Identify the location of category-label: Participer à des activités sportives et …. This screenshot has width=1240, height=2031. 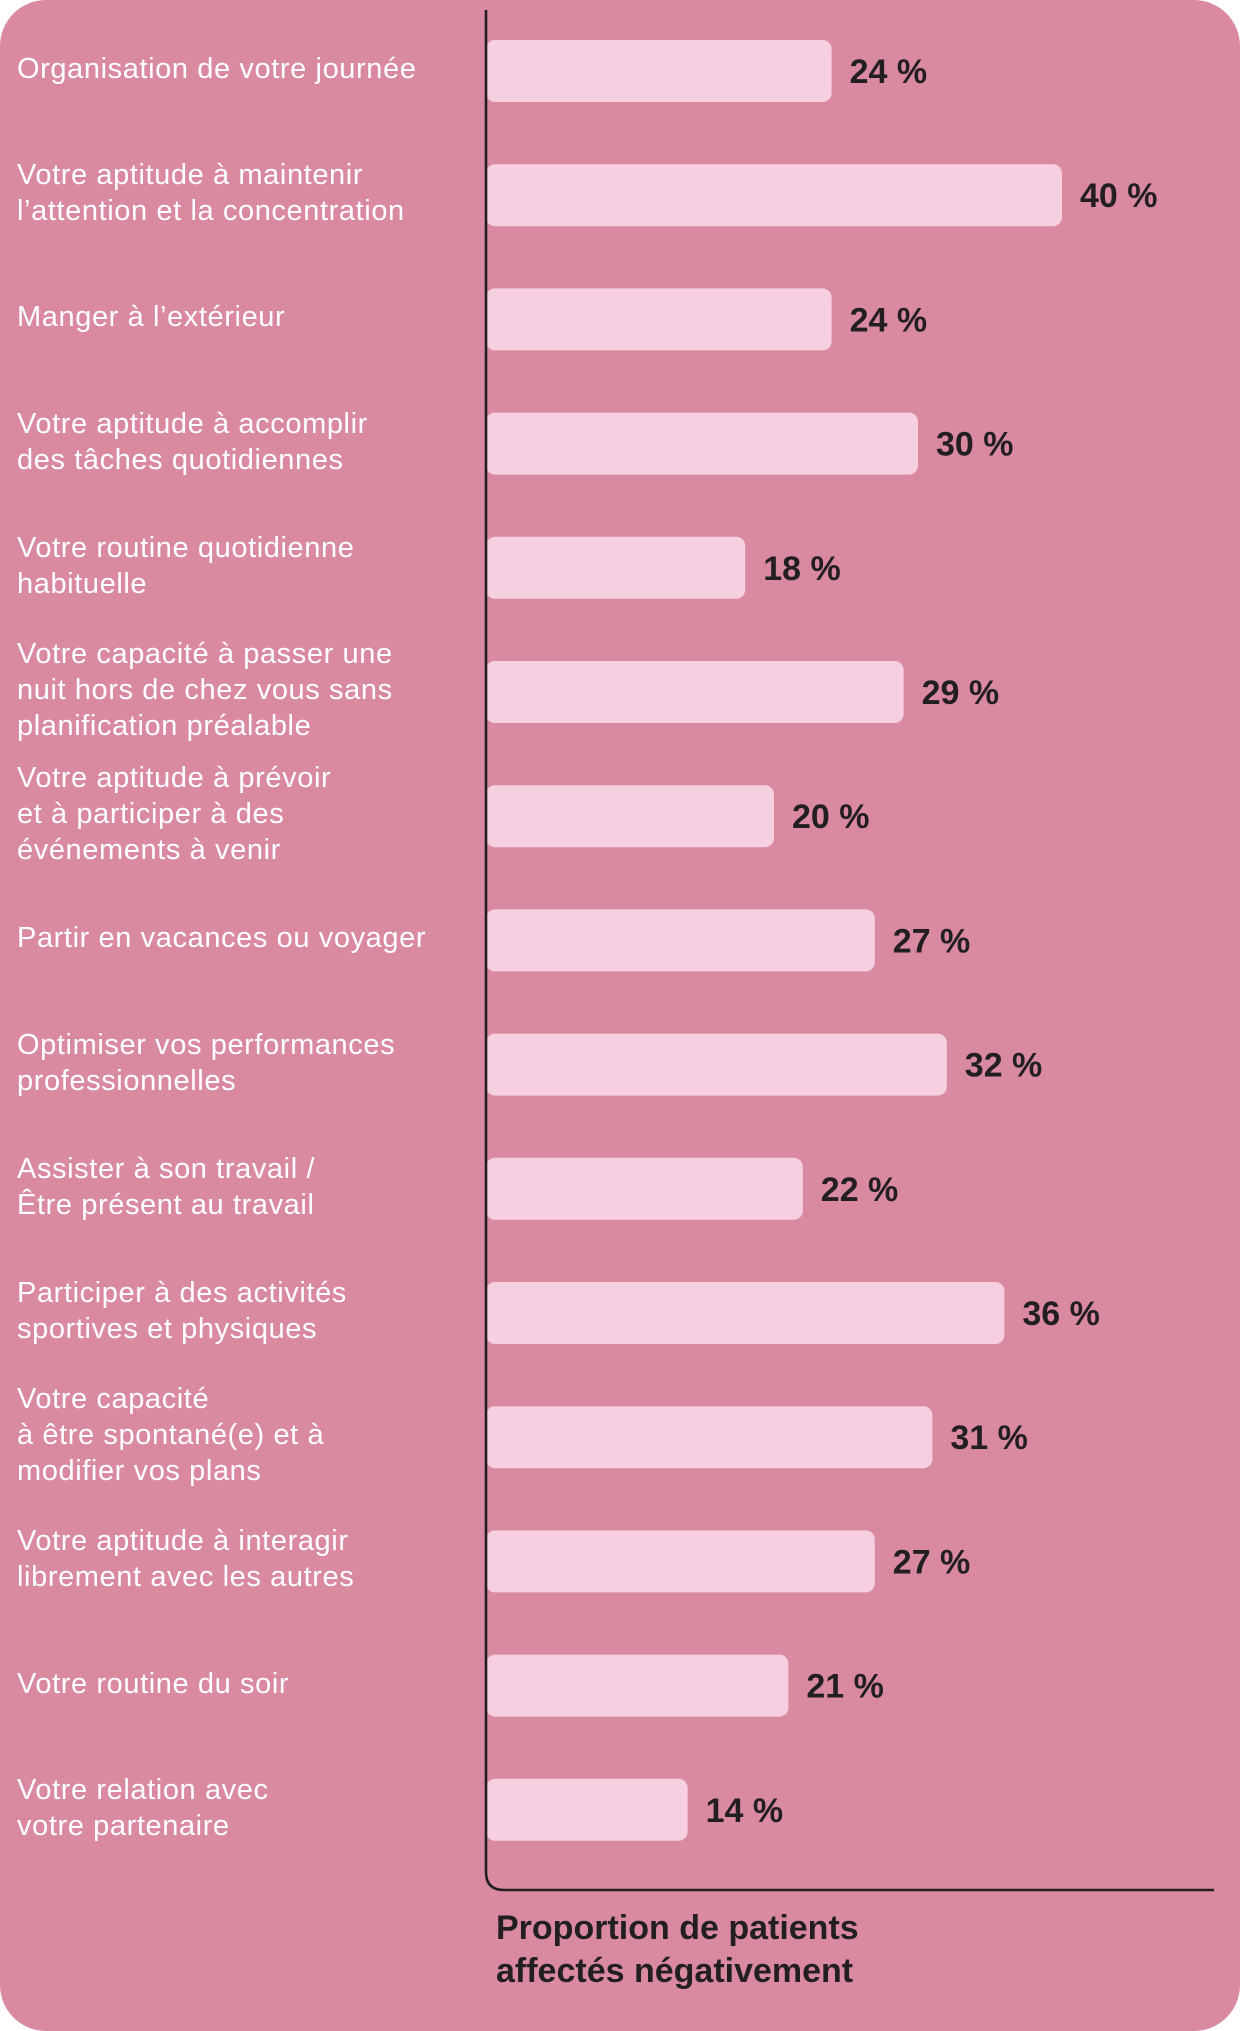
(182, 1311).